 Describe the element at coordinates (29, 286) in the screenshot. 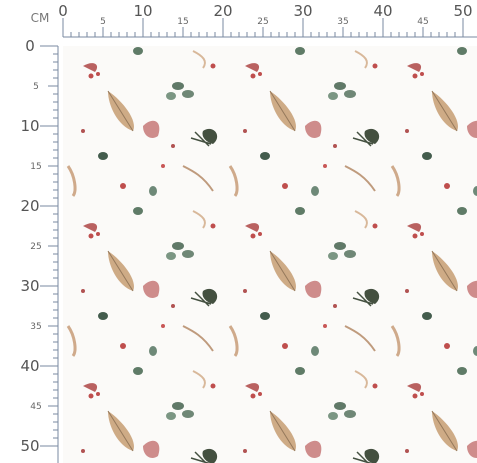

I see `left-tick-label: 30` at that location.